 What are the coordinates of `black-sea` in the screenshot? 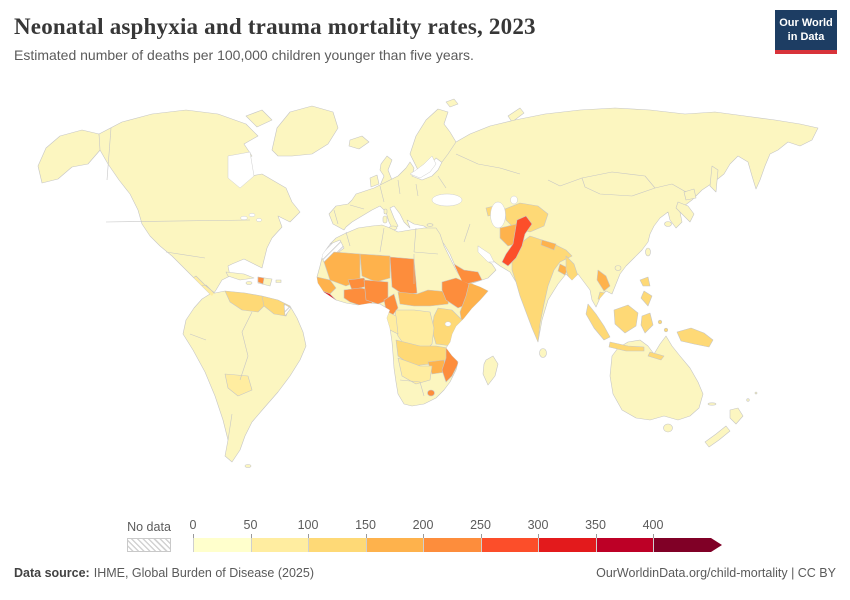 It's located at (447, 200).